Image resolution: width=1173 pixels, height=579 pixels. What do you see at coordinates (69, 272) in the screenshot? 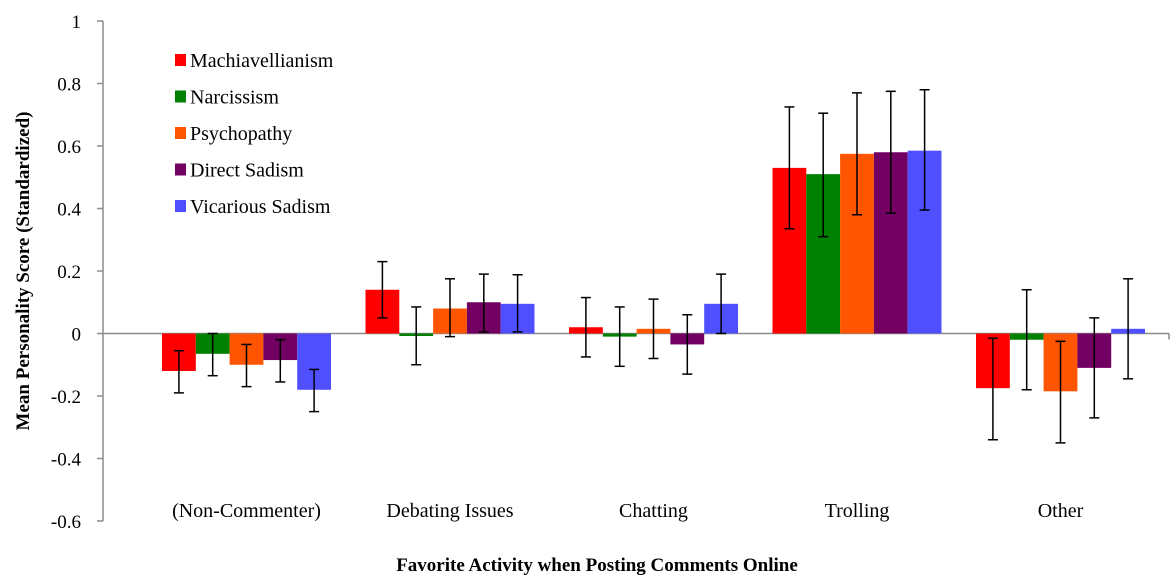
I see `y-tick-label: 0.2` at bounding box center [69, 272].